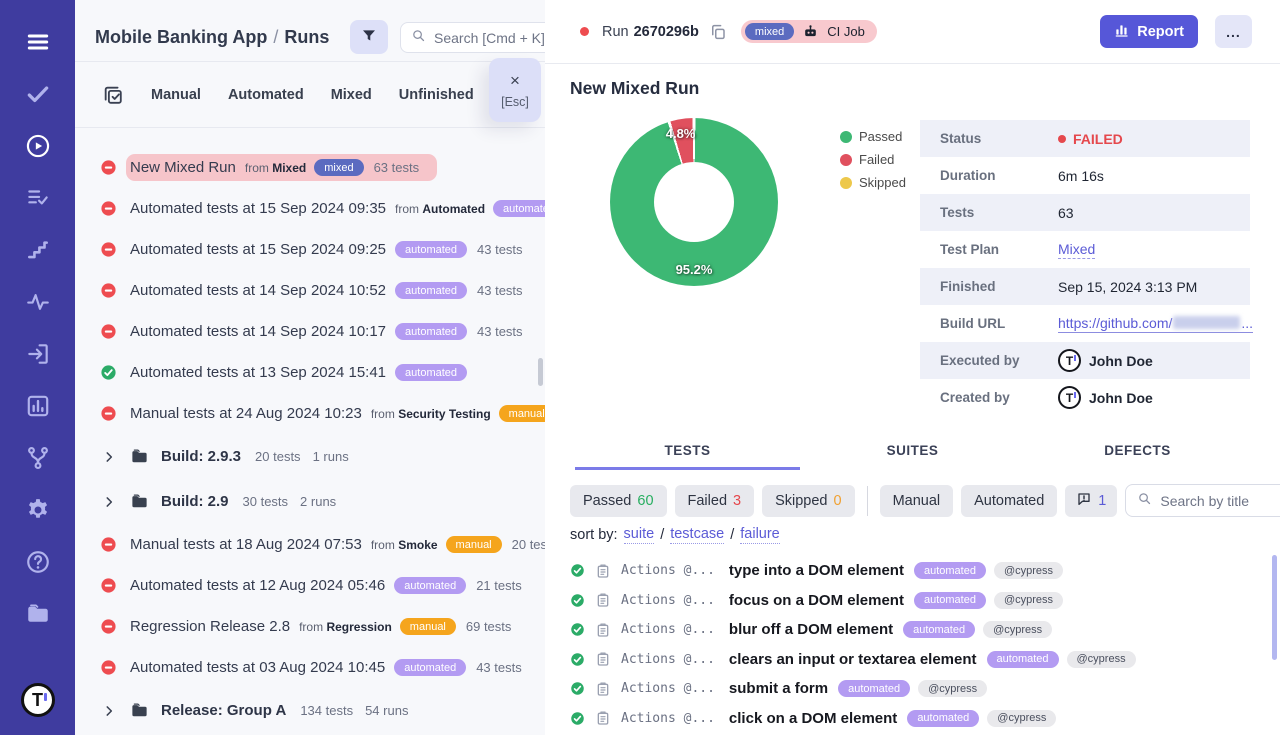  I want to click on tab-manual: Manual, so click(176, 94).